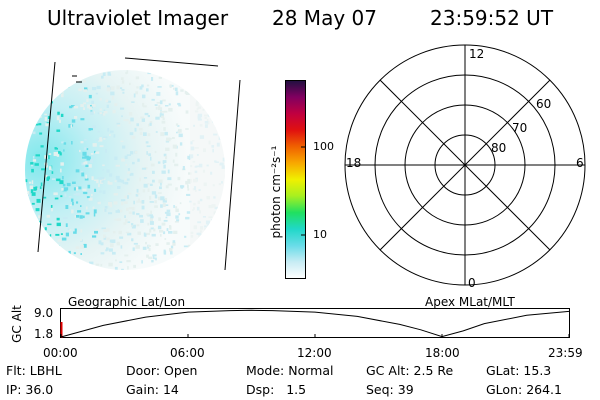 The height and width of the screenshot is (400, 600). What do you see at coordinates (565, 353) in the screenshot?
I see `xtick-2359: 23:59` at bounding box center [565, 353].